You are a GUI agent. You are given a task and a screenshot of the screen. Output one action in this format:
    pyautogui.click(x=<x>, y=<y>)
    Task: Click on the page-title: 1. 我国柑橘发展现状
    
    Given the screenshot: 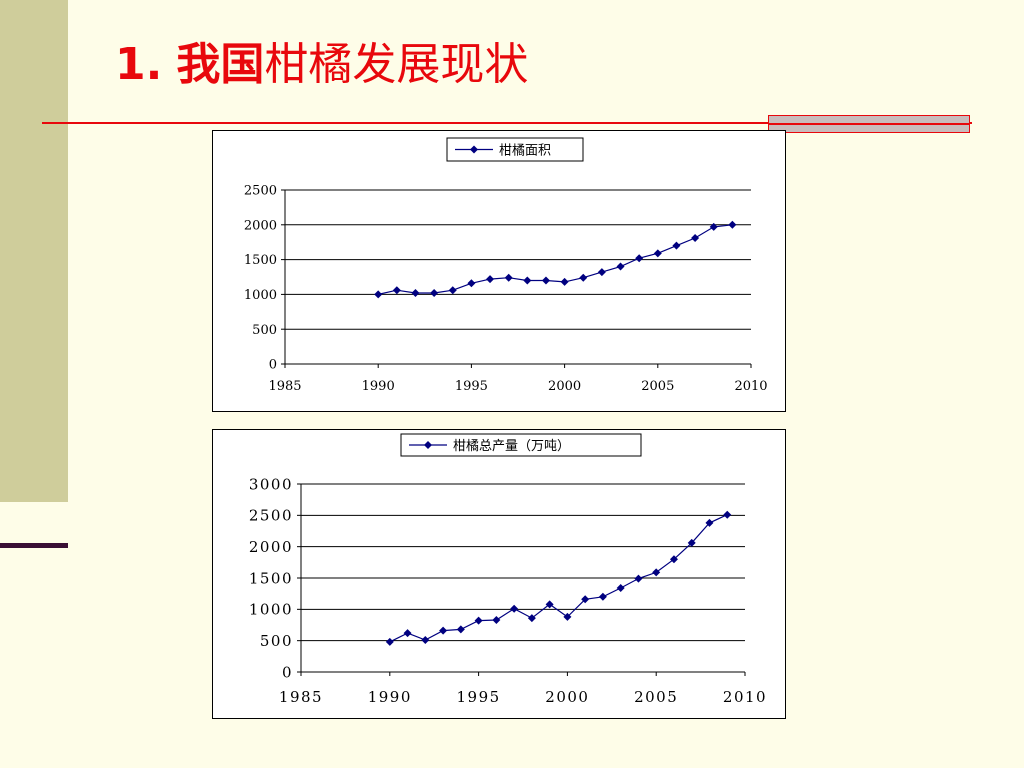 What is the action you would take?
    pyautogui.click(x=321, y=65)
    